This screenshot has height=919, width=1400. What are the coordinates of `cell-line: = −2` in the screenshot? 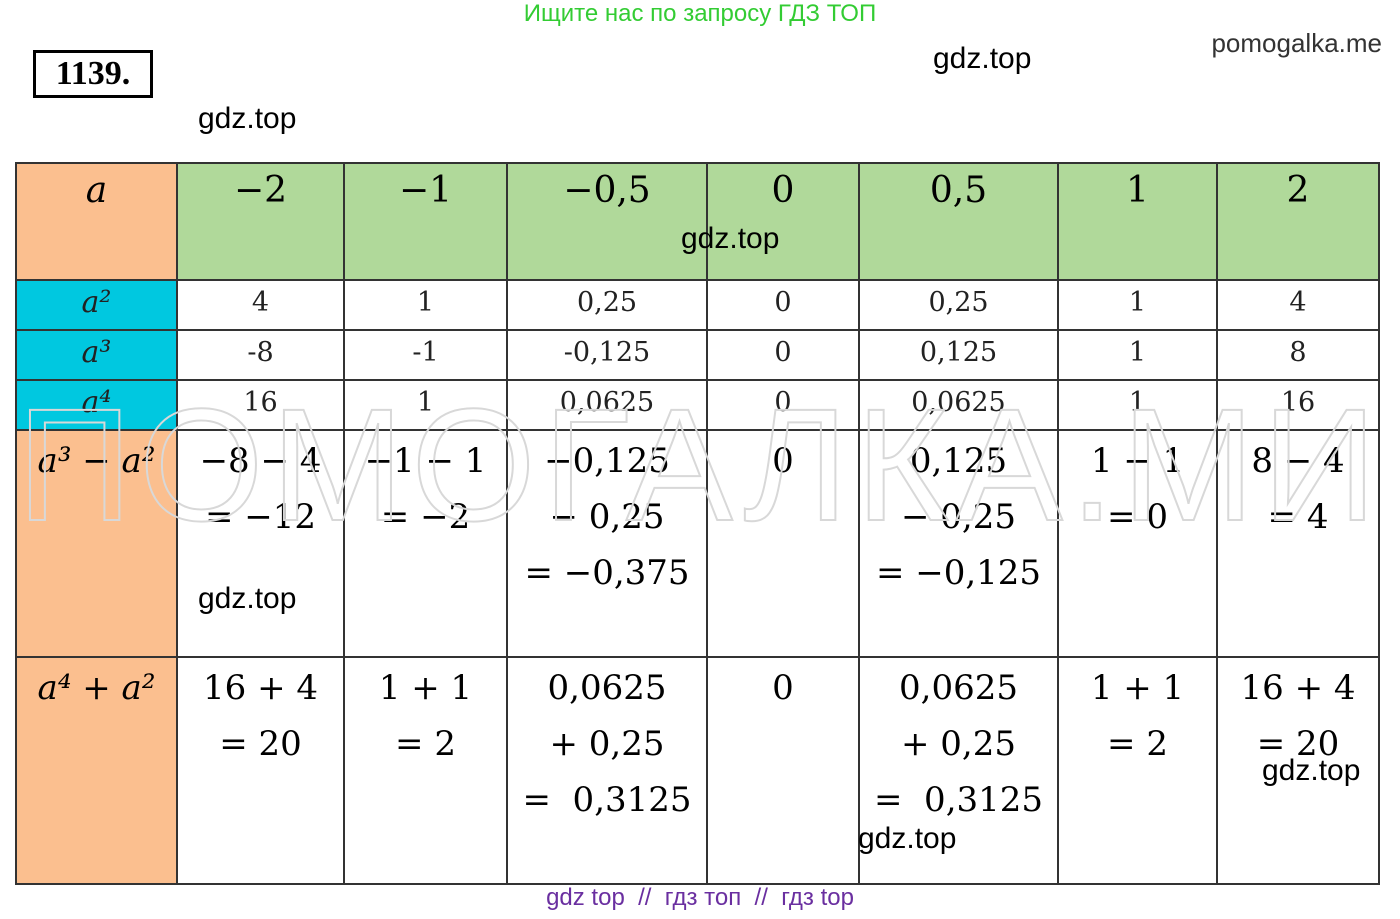 It's located at (425, 517).